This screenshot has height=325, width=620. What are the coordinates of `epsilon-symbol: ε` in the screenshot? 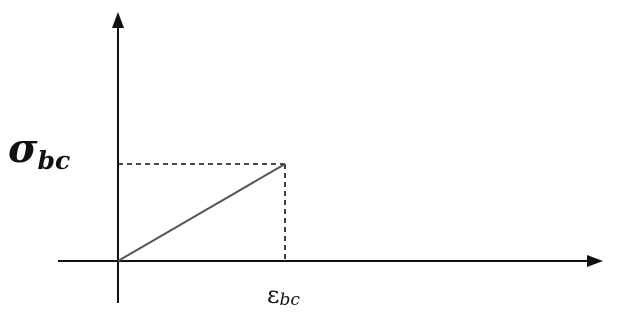 It's located at (273, 295).